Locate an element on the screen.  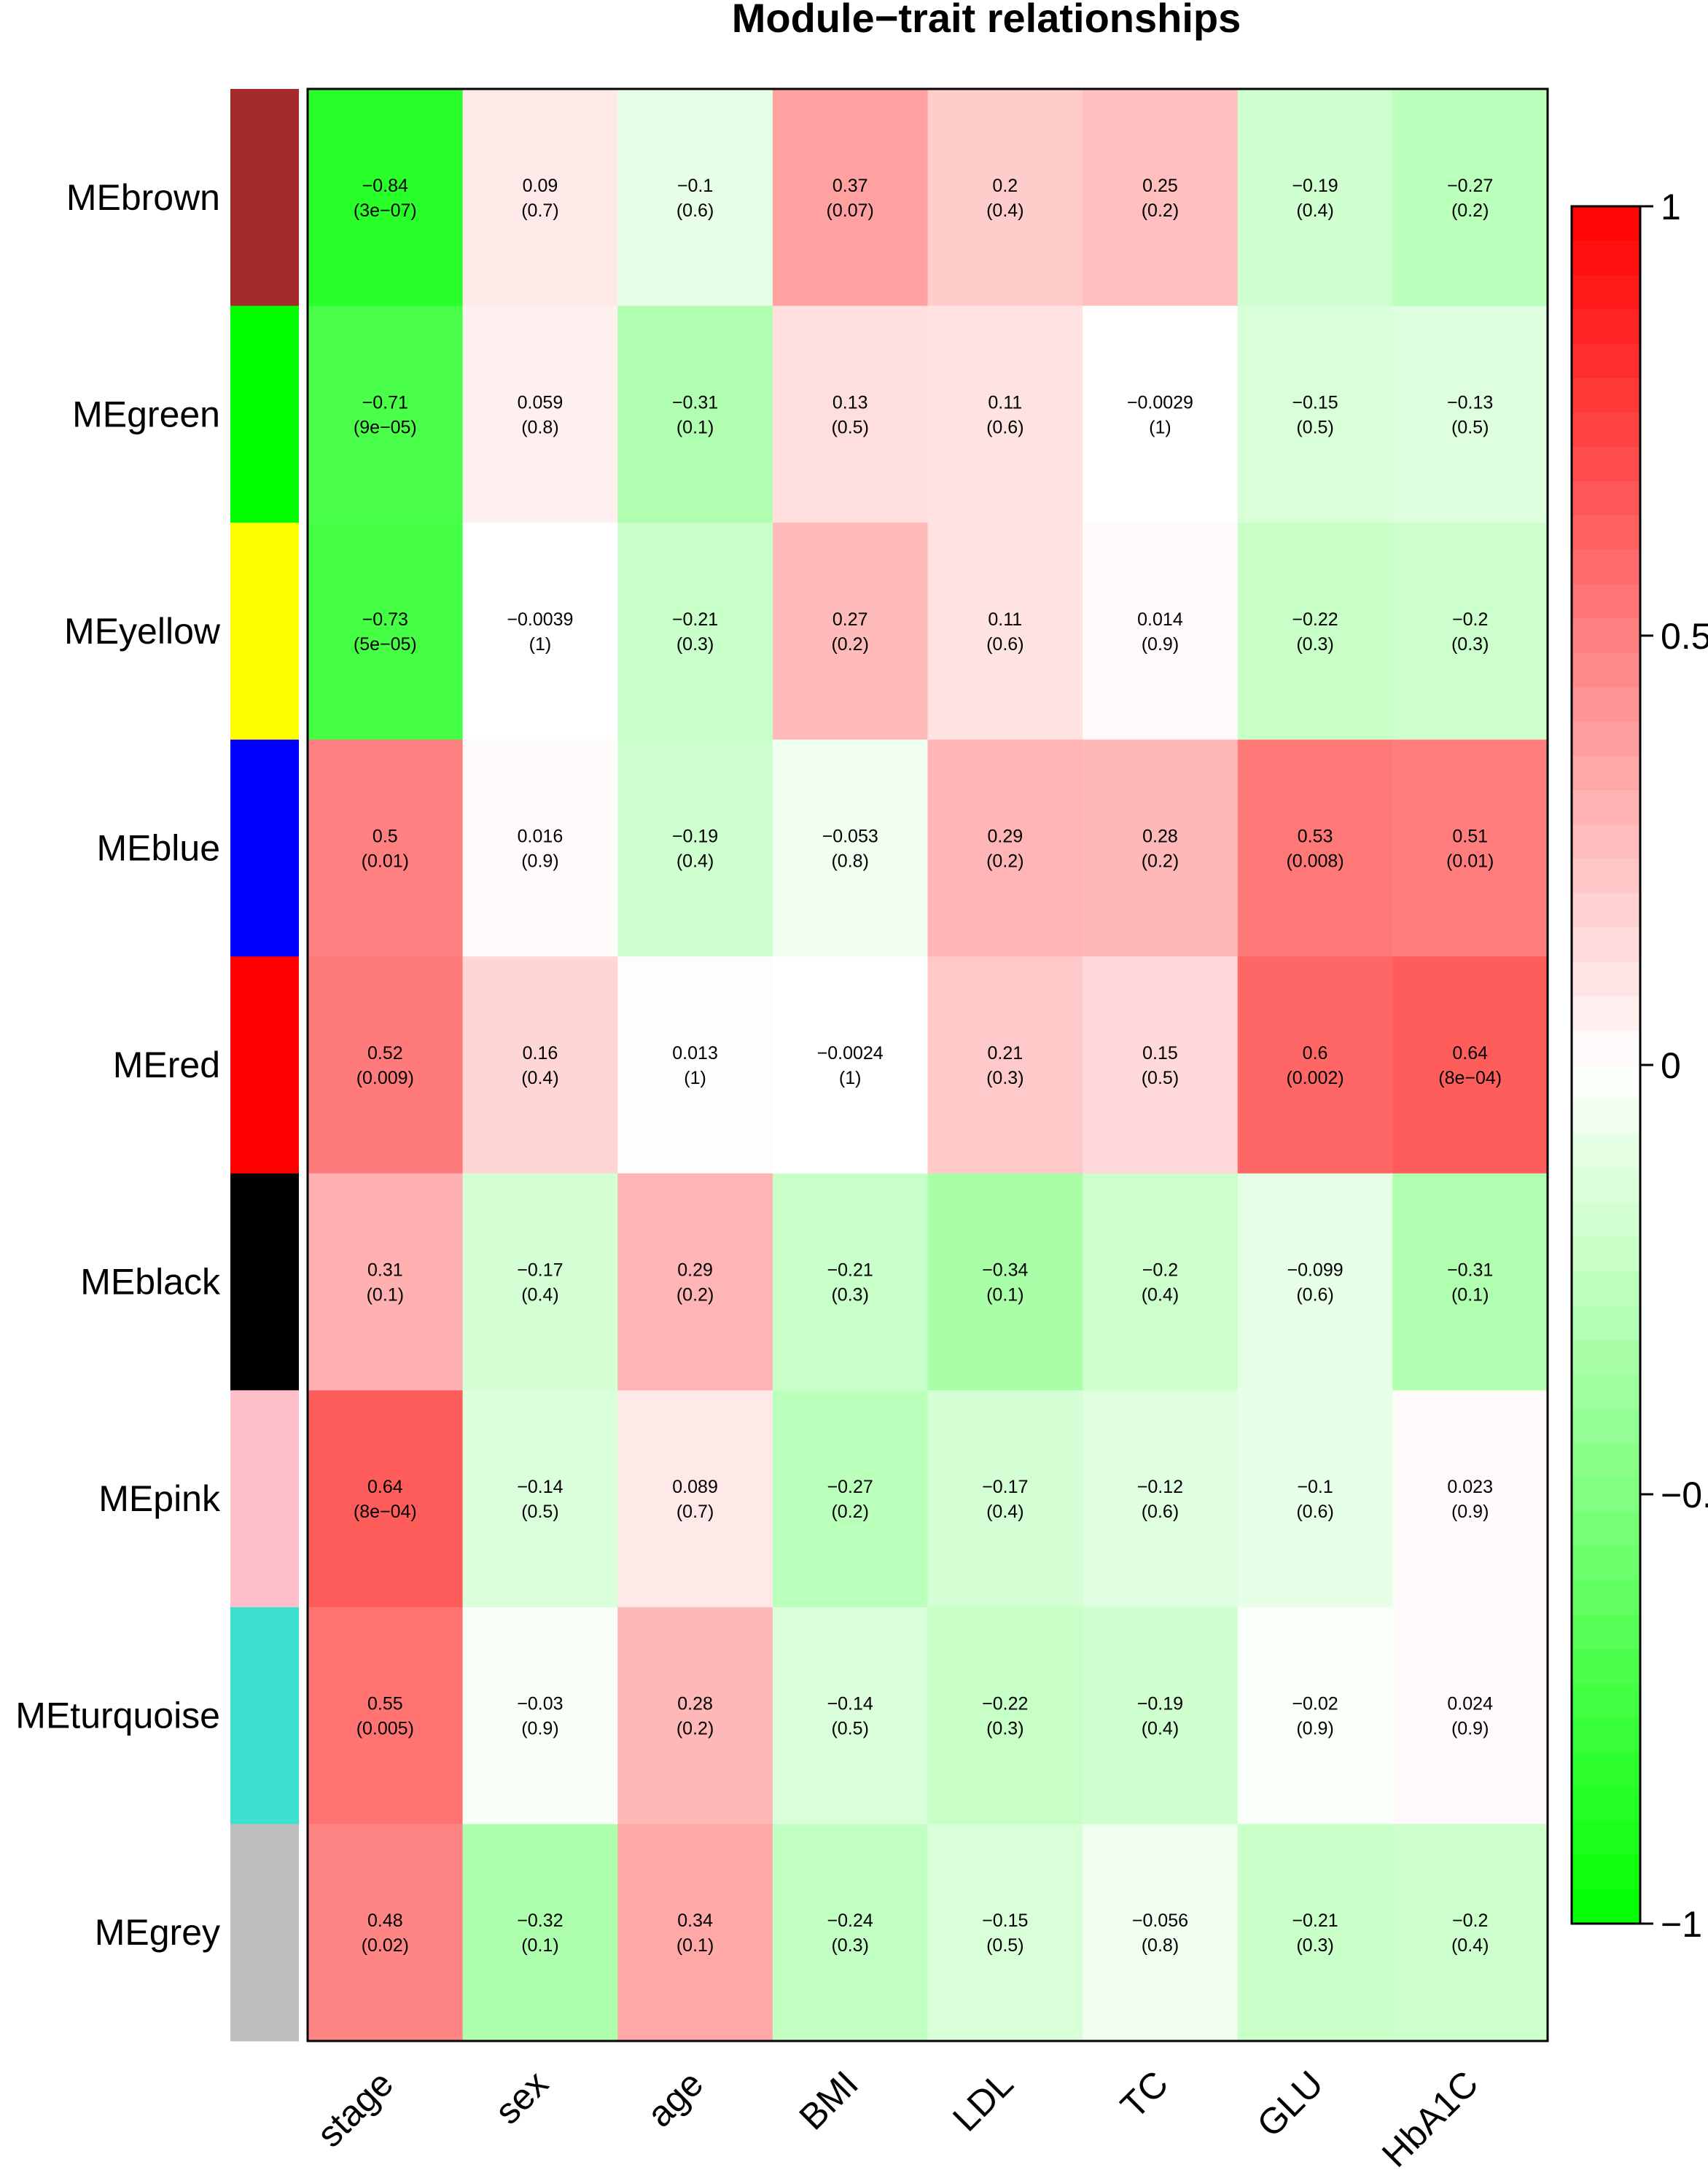
cell-pvalue-label: (0.02) is located at coordinates (385, 1945).